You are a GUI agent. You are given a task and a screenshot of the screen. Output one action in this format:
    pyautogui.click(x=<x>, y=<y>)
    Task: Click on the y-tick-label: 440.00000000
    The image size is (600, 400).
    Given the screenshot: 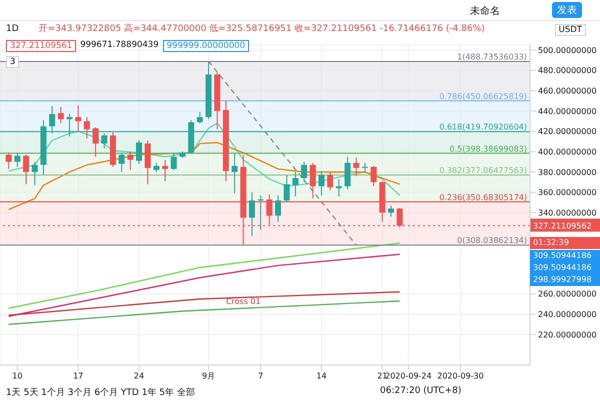 What is the action you would take?
    pyautogui.click(x=567, y=111)
    